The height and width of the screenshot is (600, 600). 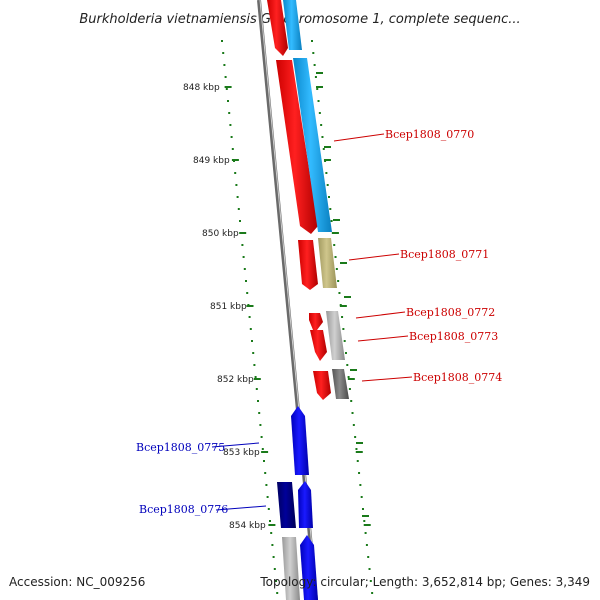 What do you see at coordinates (444, 254) in the screenshot?
I see `gene-label-0771: Bcep1808_0771` at bounding box center [444, 254].